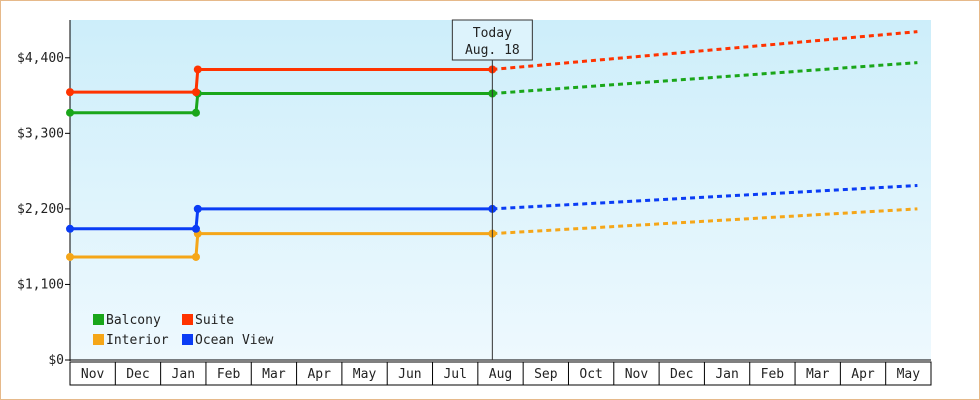 The image size is (980, 400). What do you see at coordinates (40, 58) in the screenshot?
I see `y-tick-label: $4,400` at bounding box center [40, 58].